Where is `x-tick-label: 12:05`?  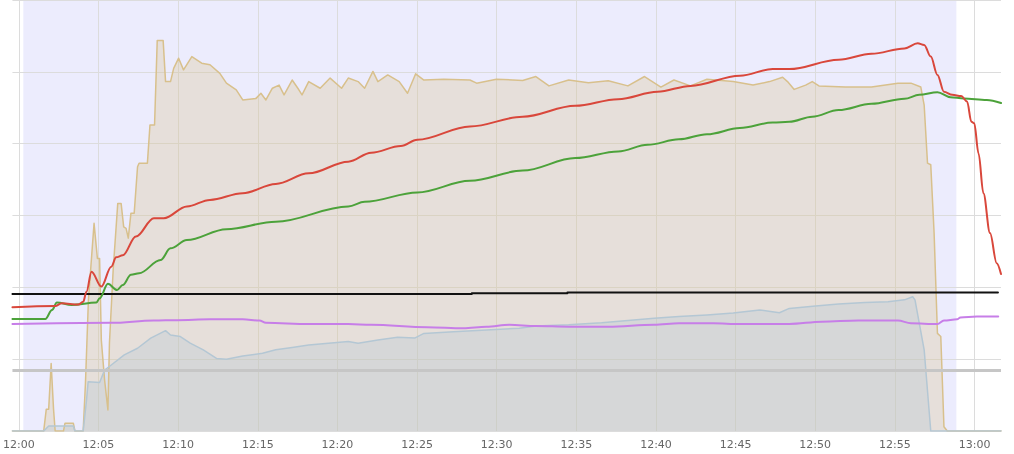 x-tick-label: 12:05 is located at coordinates (98, 444).